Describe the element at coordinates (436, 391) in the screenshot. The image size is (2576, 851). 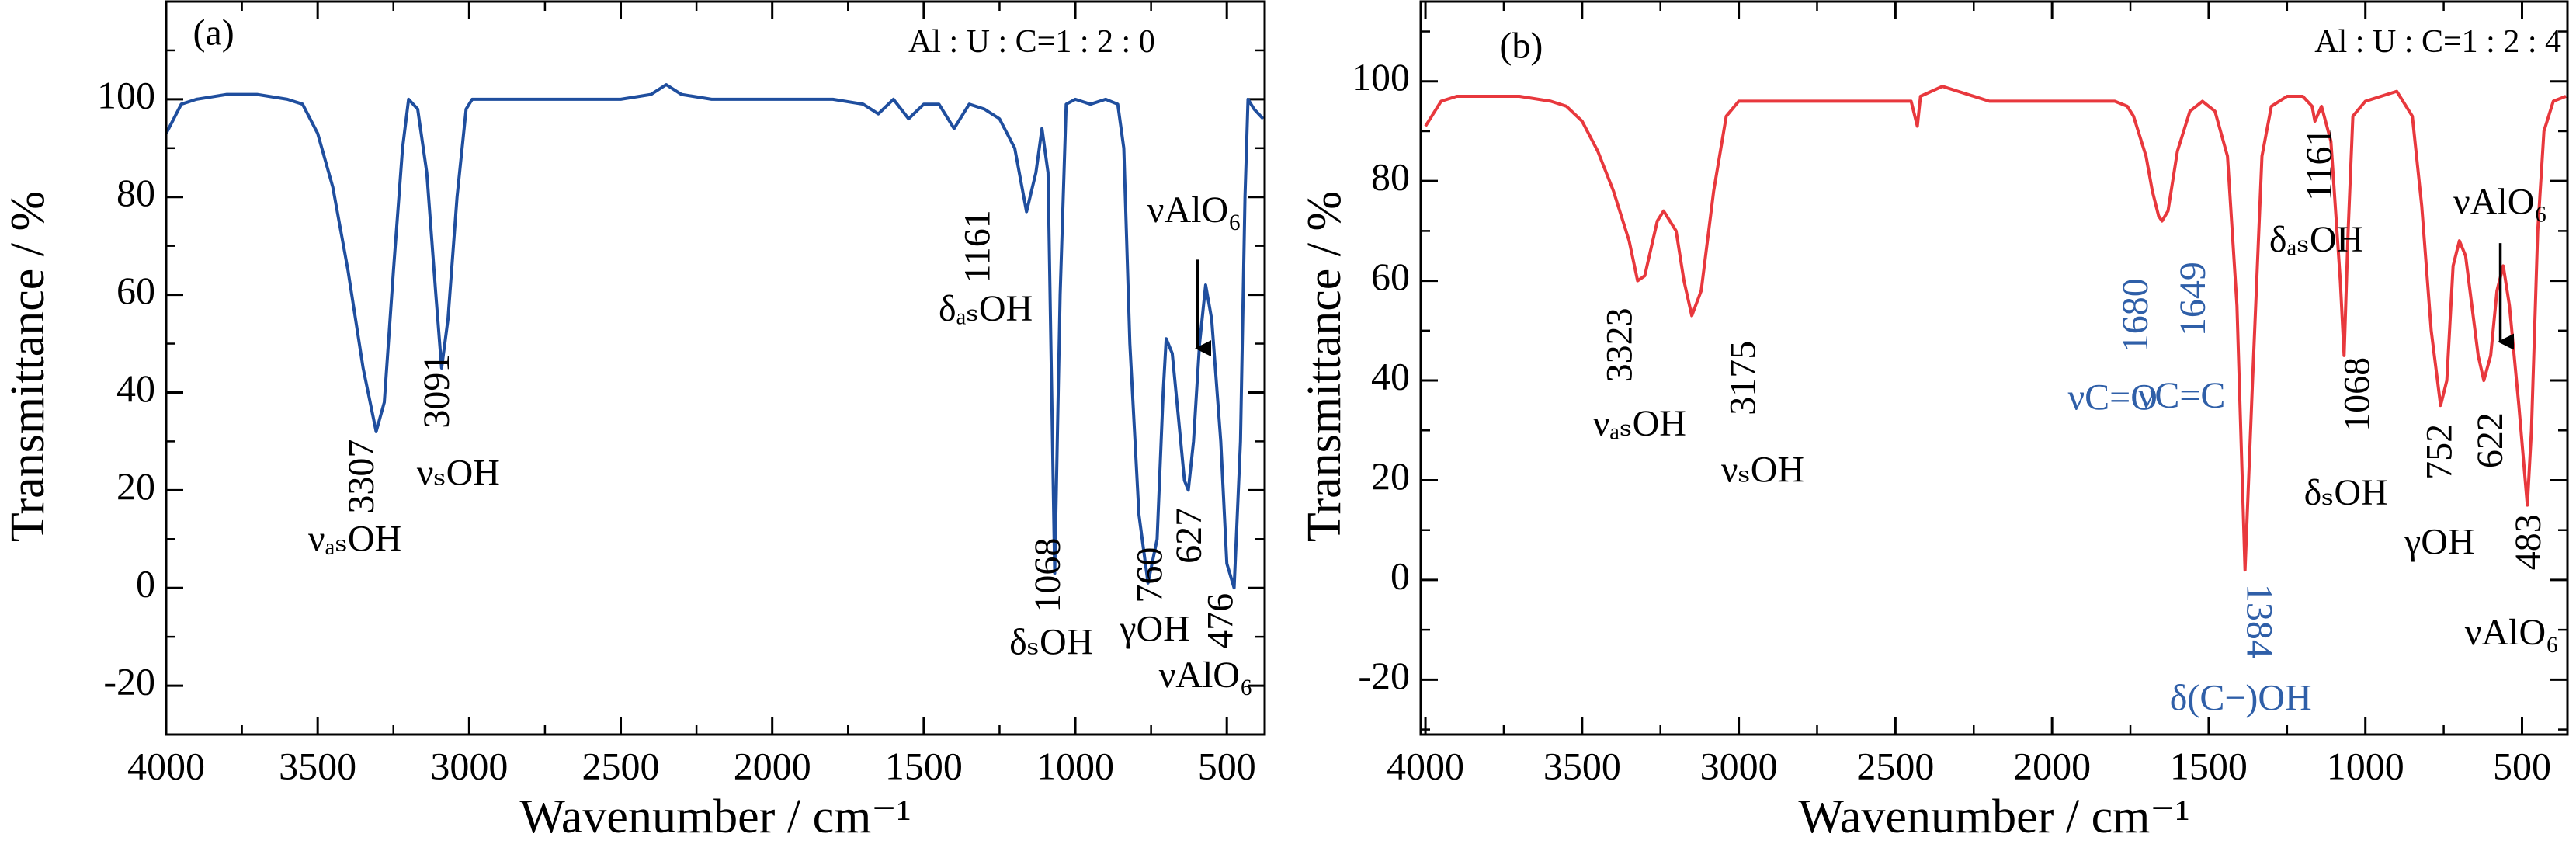
I see `annotation: 3091` at that location.